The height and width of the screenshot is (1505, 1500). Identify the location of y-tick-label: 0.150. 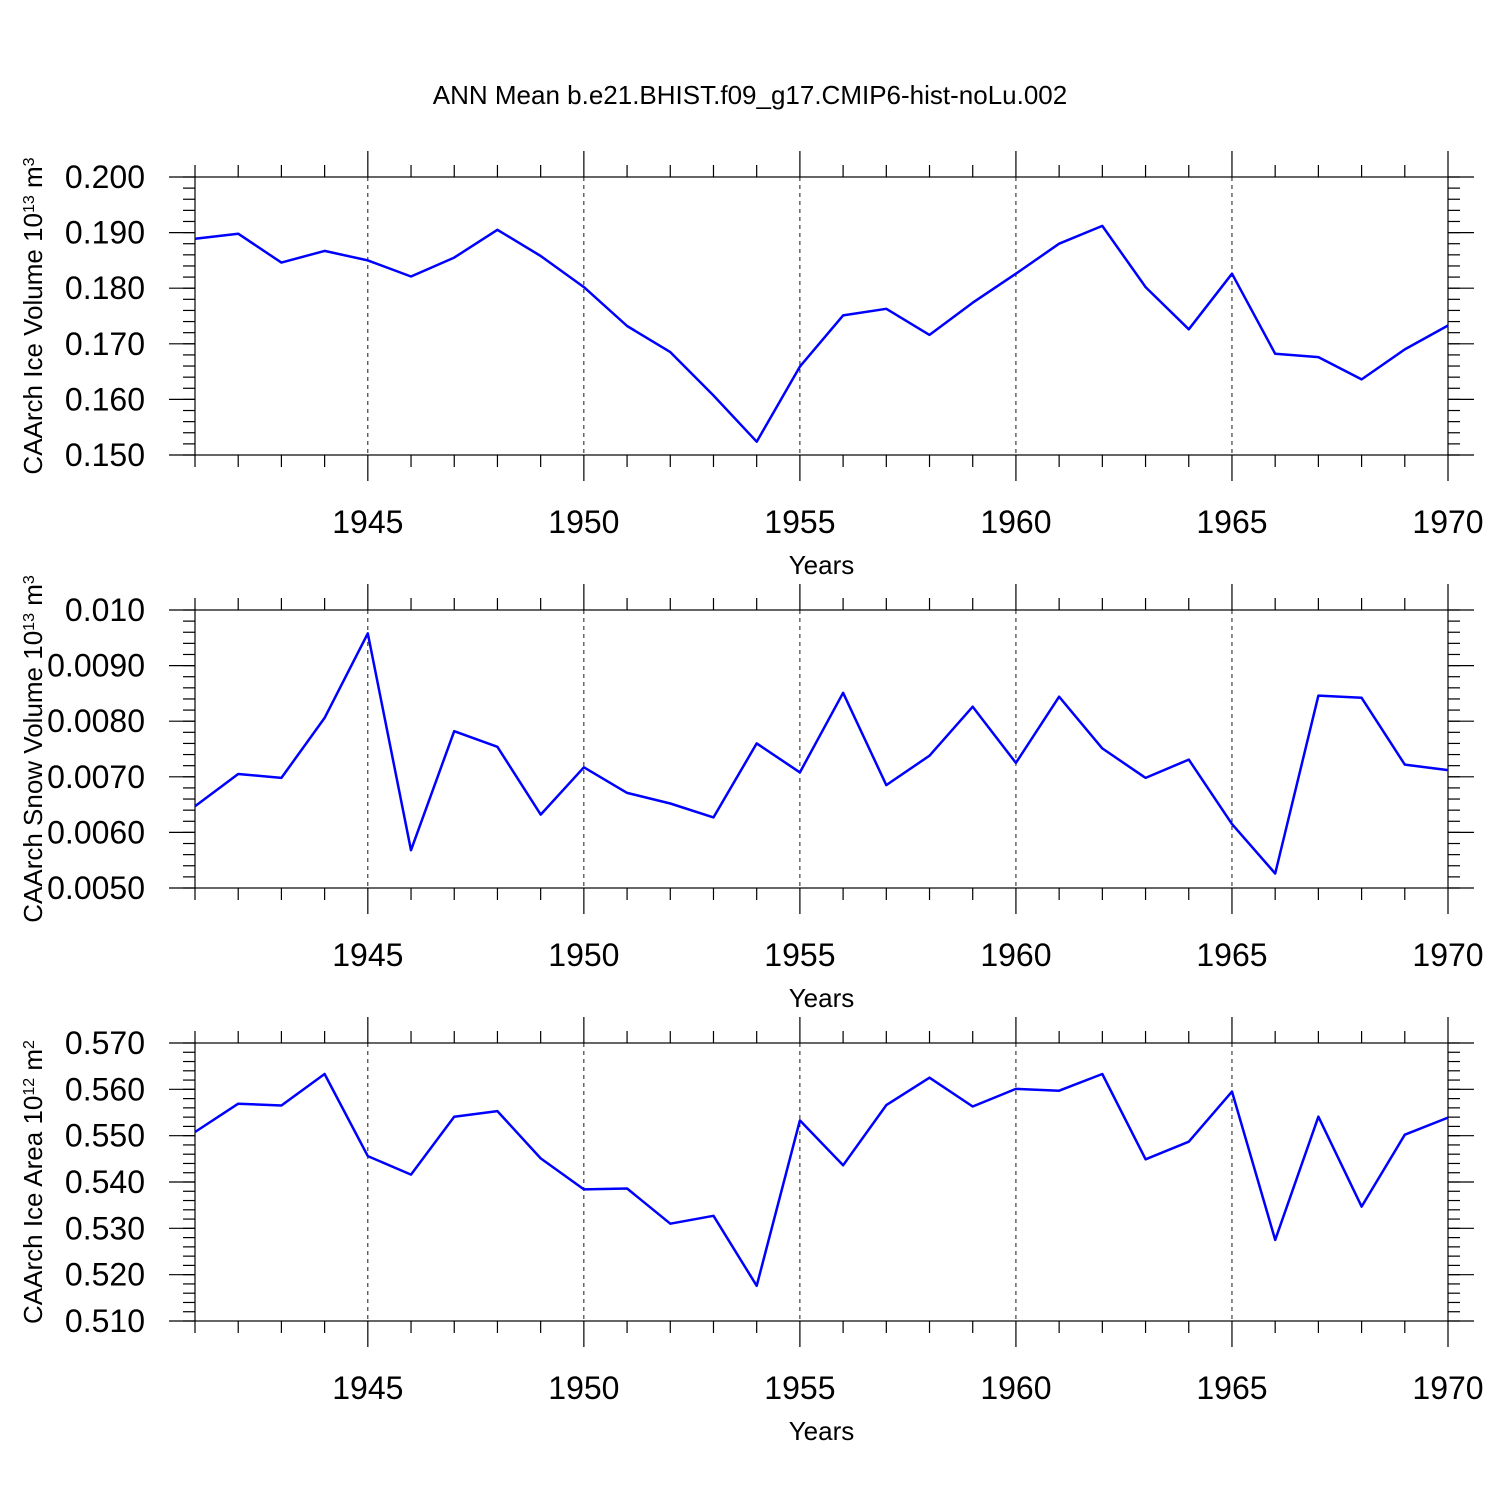
(105, 455).